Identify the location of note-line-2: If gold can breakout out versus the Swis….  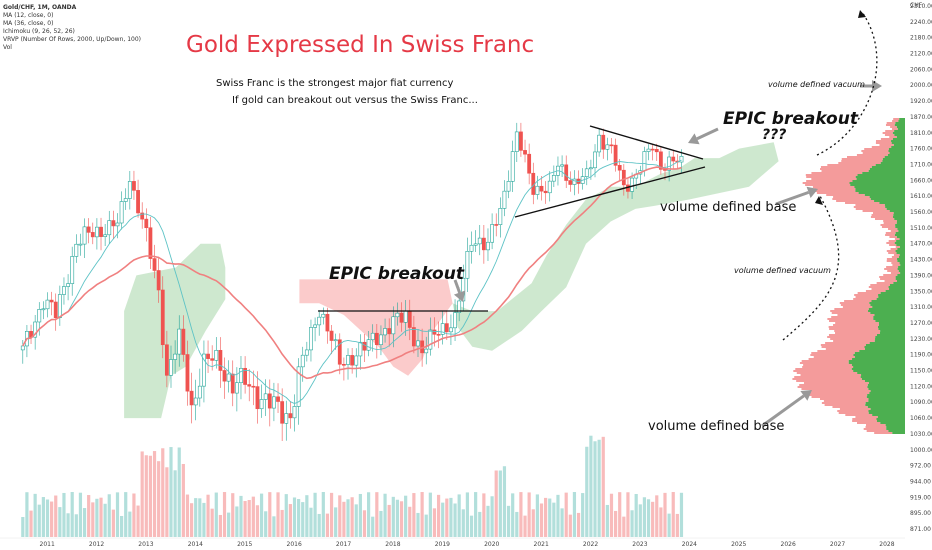
(355, 100).